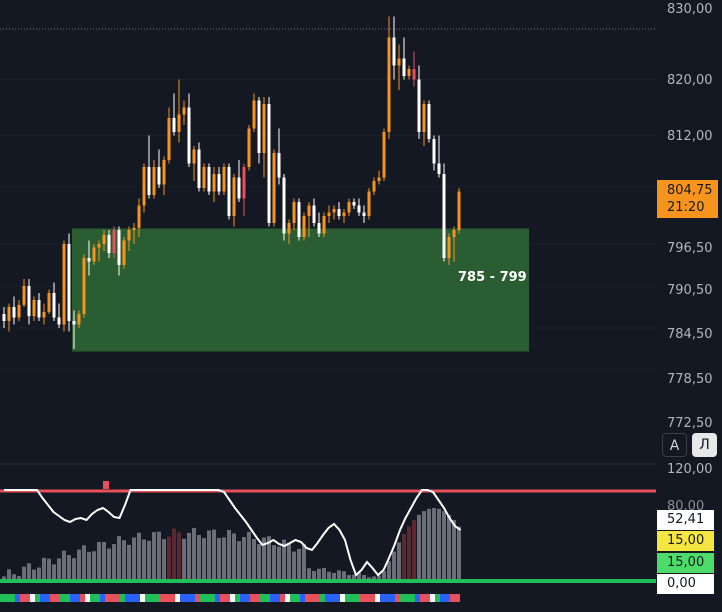 The image size is (722, 612). I want to click on price-label-1: 830,00, so click(690, 9).